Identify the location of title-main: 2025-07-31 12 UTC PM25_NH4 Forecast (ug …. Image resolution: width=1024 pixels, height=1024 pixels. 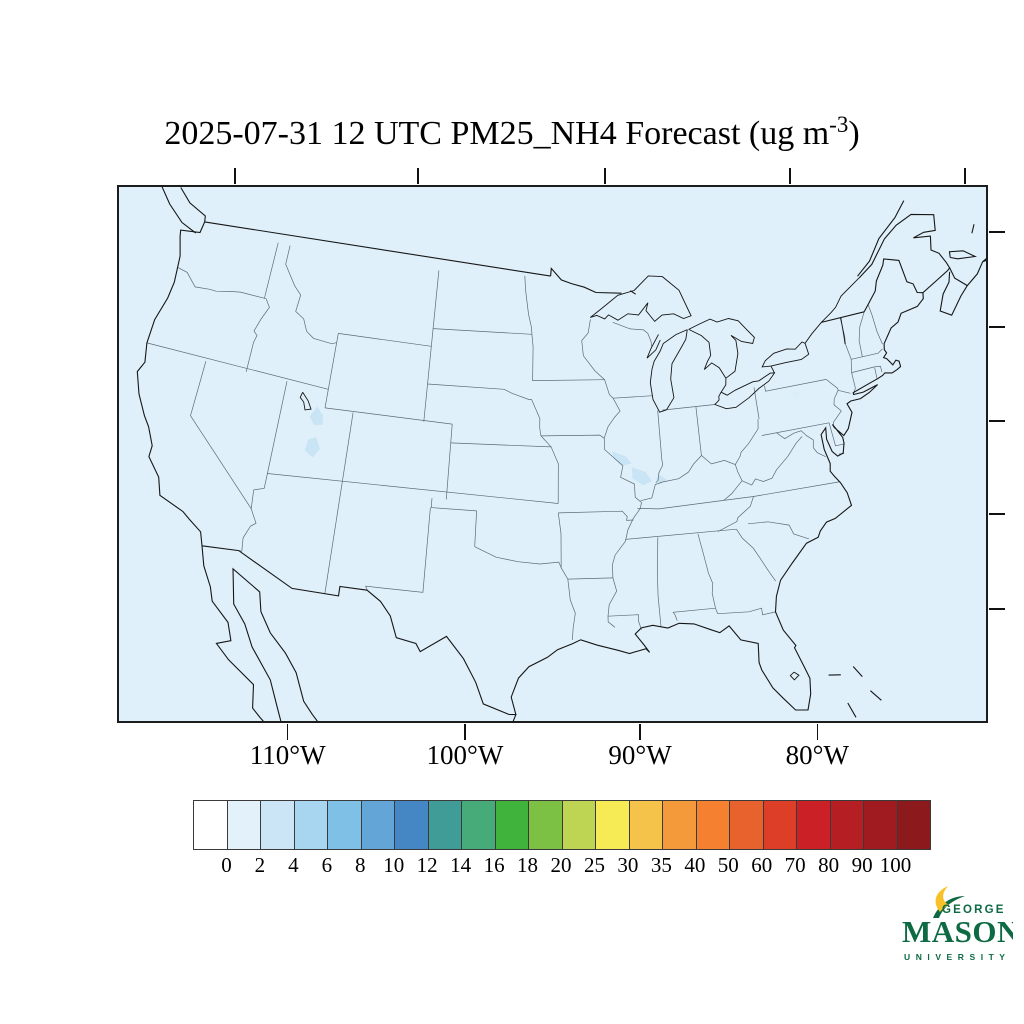
(497, 133).